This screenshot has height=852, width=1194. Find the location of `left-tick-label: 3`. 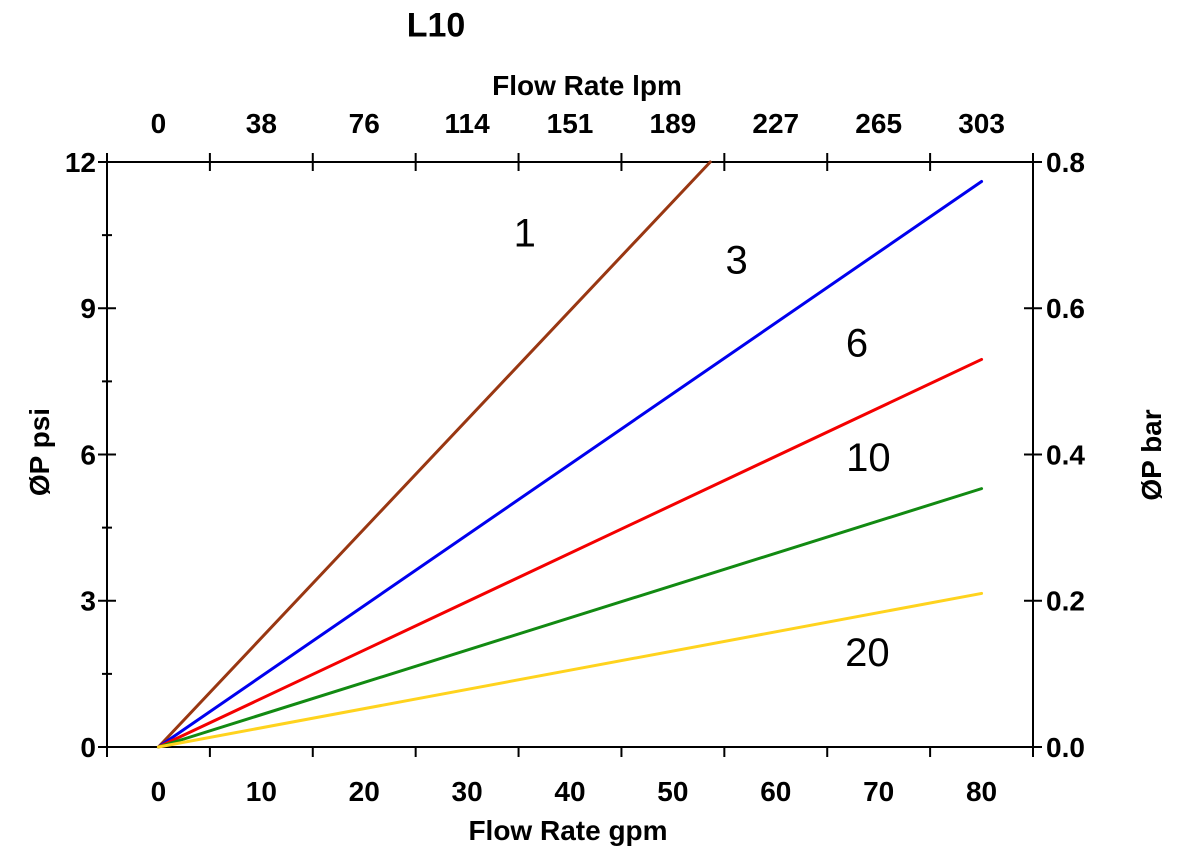

left-tick-label: 3 is located at coordinates (88, 601).